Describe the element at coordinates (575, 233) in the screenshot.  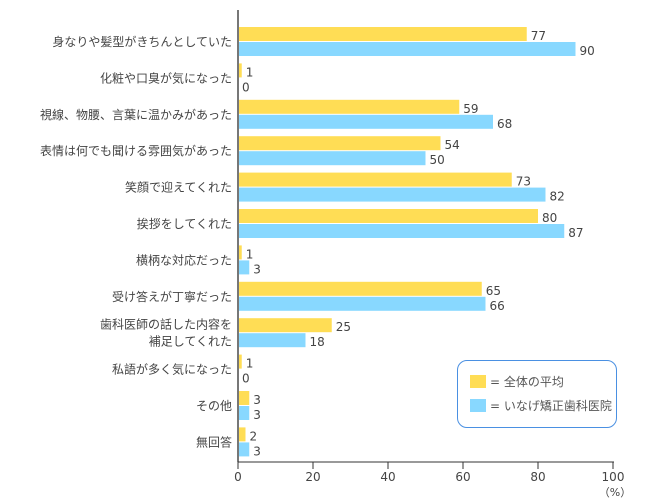
I see `data-label: 87` at that location.